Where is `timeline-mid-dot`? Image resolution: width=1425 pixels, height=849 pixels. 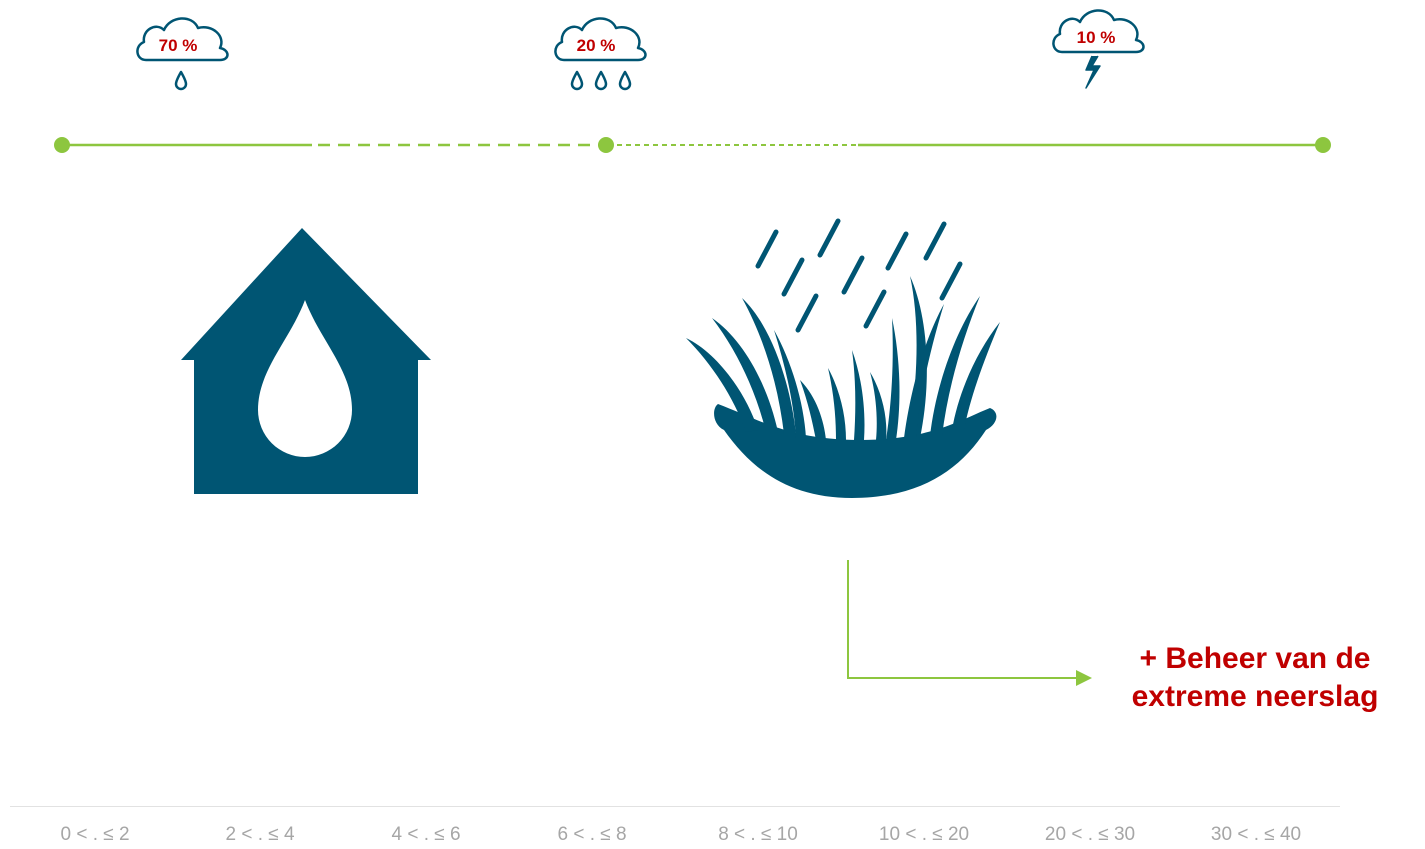 timeline-mid-dot is located at coordinates (606, 145).